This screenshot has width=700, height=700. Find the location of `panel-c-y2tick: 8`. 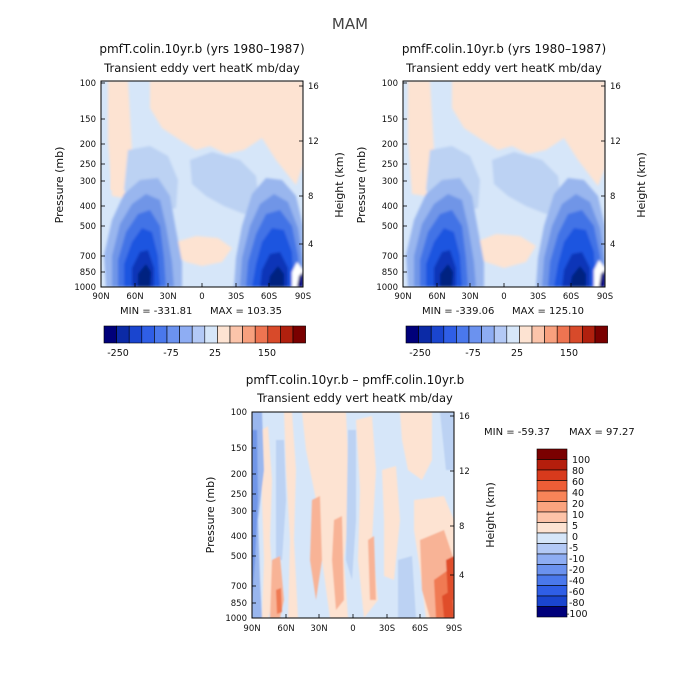

panel-c-y2tick: 8 is located at coordinates (461, 527).